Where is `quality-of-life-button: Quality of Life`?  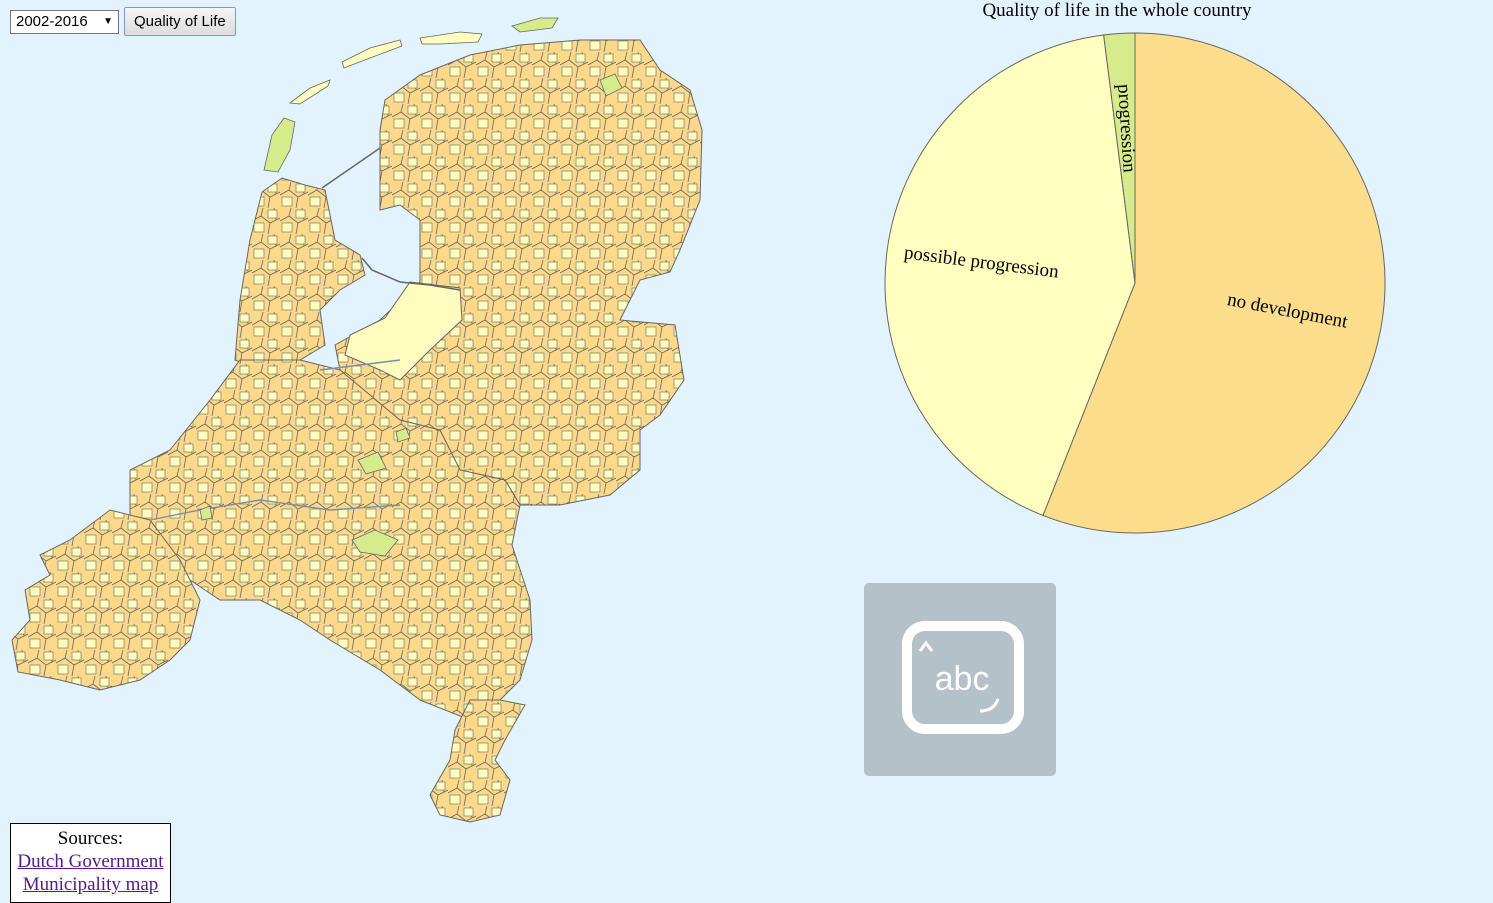
quality-of-life-button: Quality of Life is located at coordinates (180, 21).